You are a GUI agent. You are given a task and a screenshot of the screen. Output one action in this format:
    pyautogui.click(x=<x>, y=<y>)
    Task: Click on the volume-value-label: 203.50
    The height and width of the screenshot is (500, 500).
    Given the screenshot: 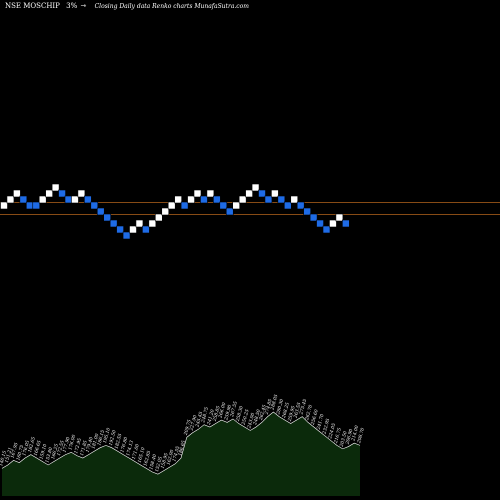 What is the action you would take?
    pyautogui.click(x=344, y=439)
    